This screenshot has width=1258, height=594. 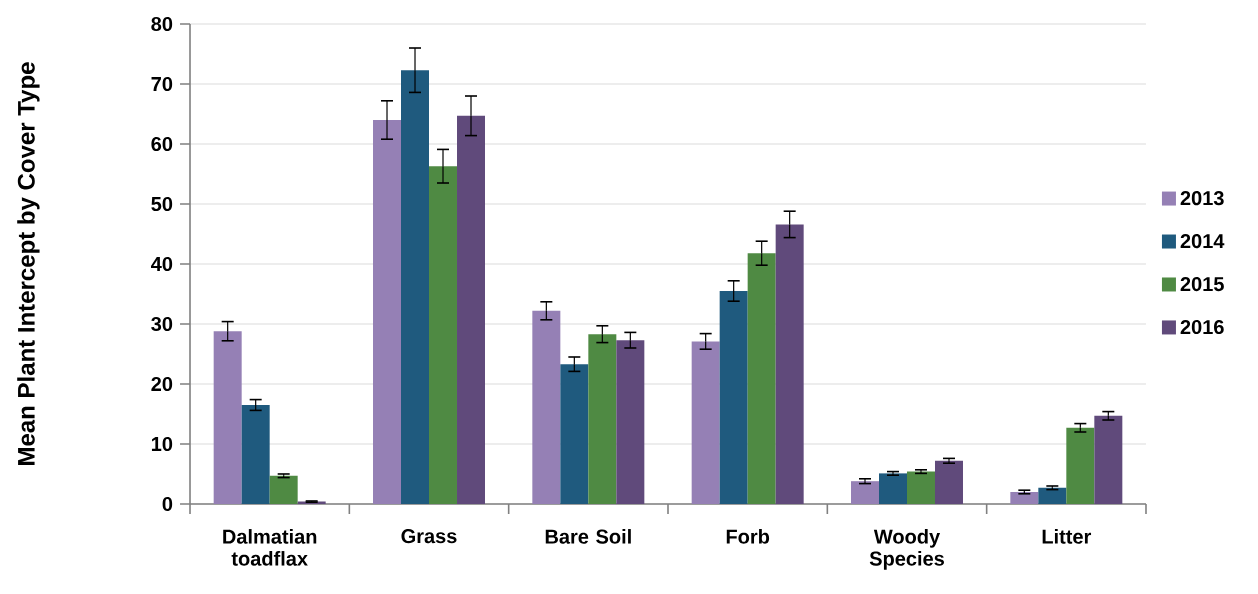 What do you see at coordinates (906, 549) in the screenshot?
I see `x-tick-label: Woody Species` at bounding box center [906, 549].